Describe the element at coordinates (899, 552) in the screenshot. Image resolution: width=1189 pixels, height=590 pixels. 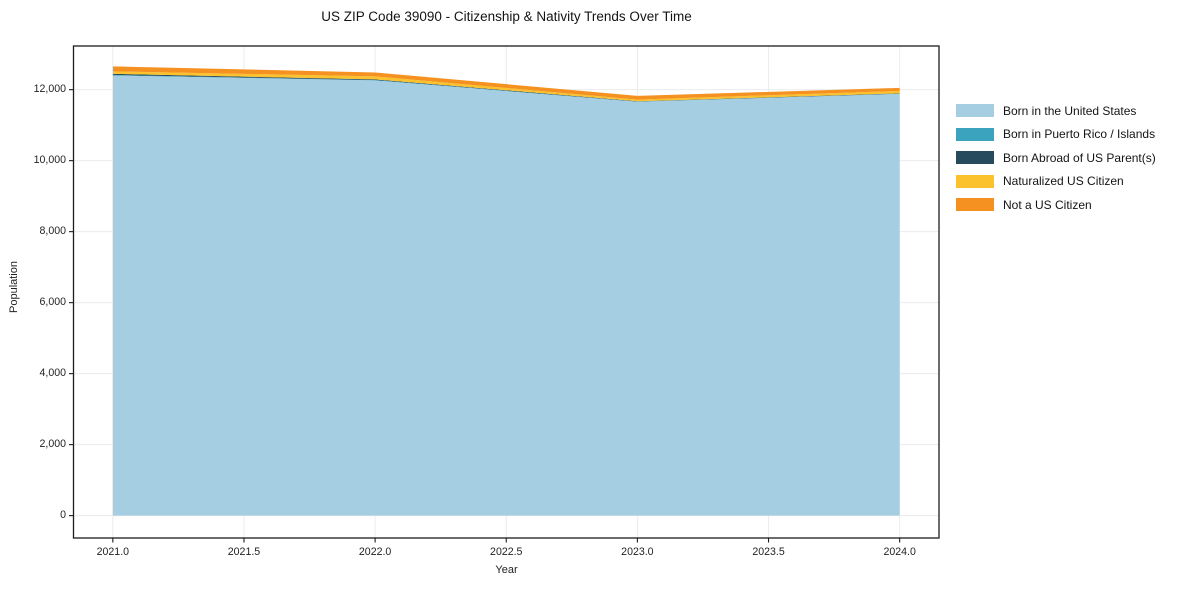
I see `x-tick-label: 2024.0` at that location.